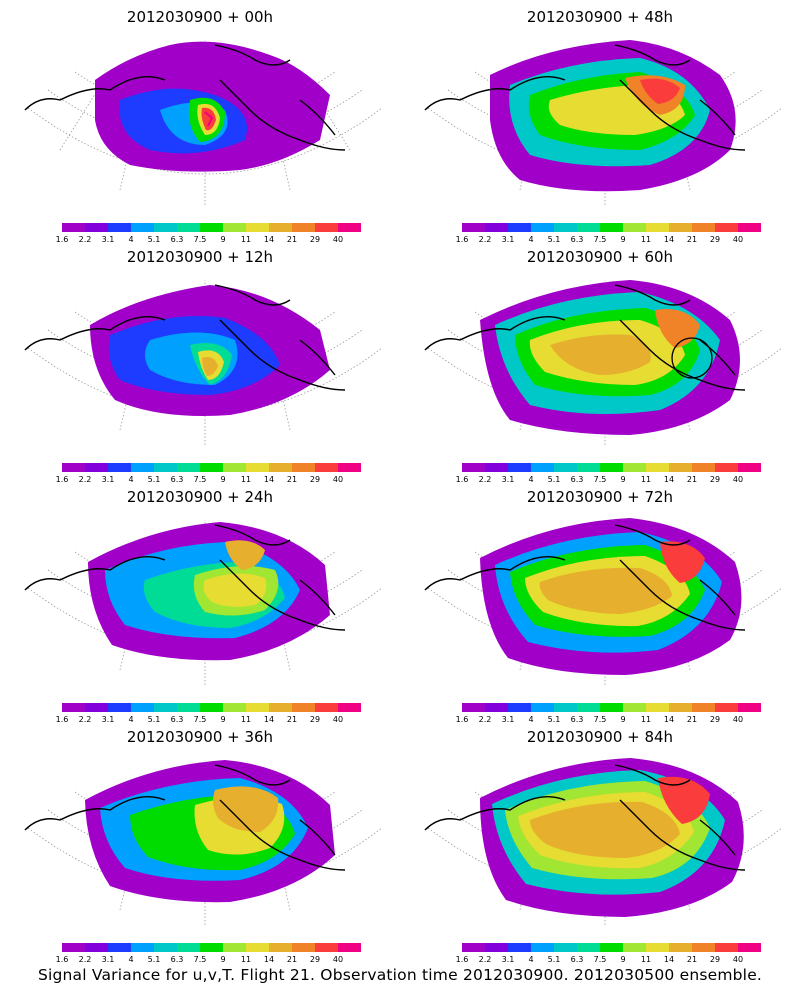 Image resolution: width=800 pixels, height=1000 pixels. I want to click on map-panel-36h: 2012030900 + 36h, so click(200, 842).